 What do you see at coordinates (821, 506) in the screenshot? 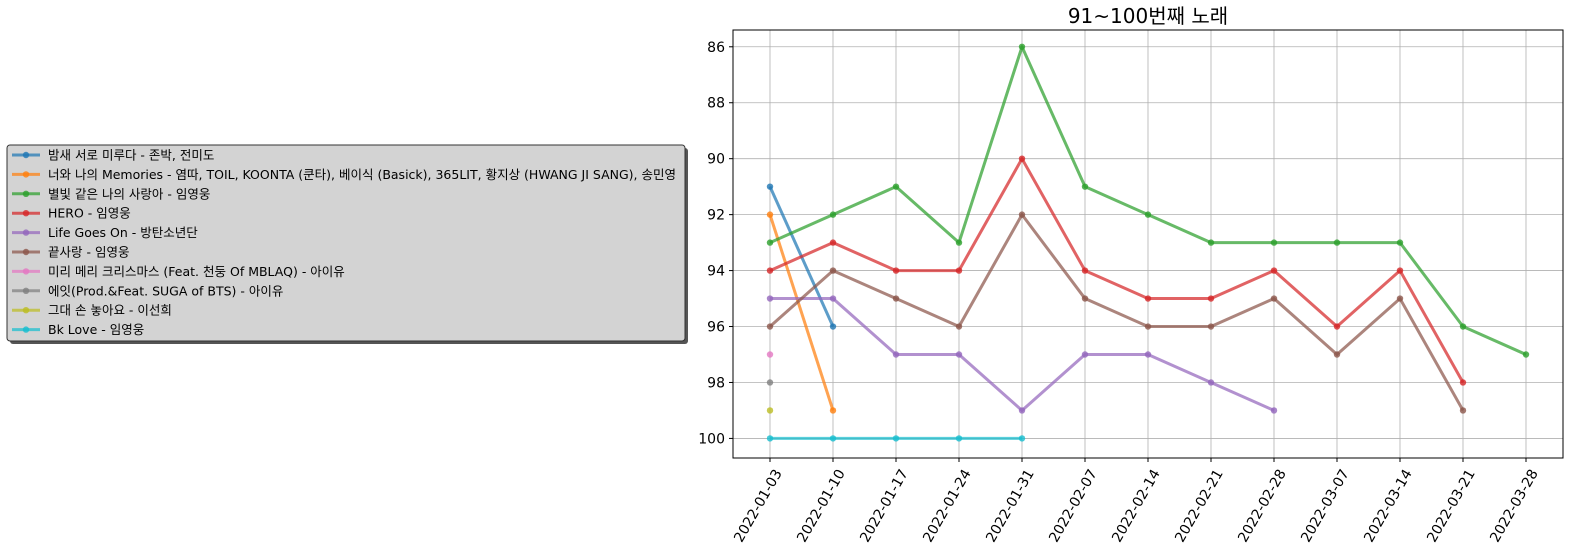
I see `x-tick-label: 2022-01-10` at bounding box center [821, 506].